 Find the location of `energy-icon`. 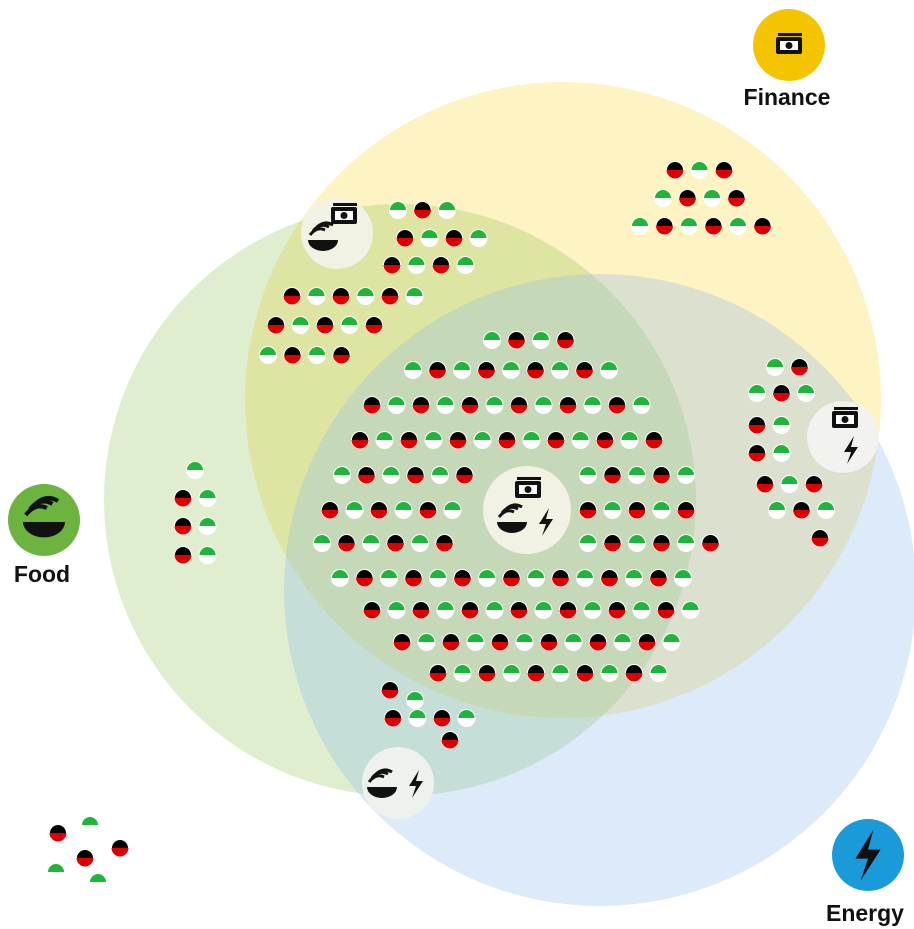

energy-icon is located at coordinates (868, 855).